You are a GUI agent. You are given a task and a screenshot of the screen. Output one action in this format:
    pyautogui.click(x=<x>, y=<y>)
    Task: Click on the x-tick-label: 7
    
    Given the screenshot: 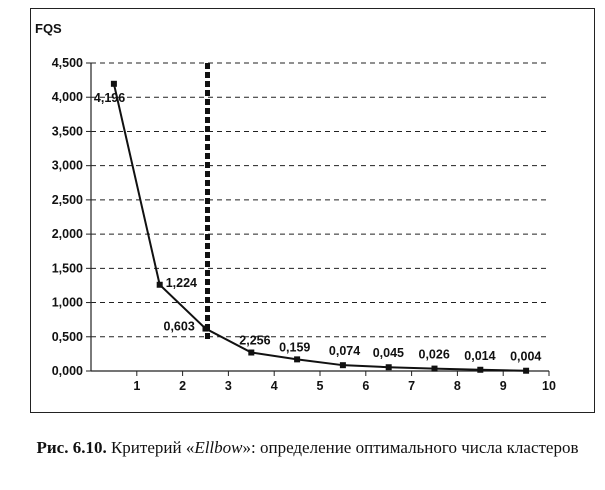 What is the action you would take?
    pyautogui.click(x=411, y=386)
    